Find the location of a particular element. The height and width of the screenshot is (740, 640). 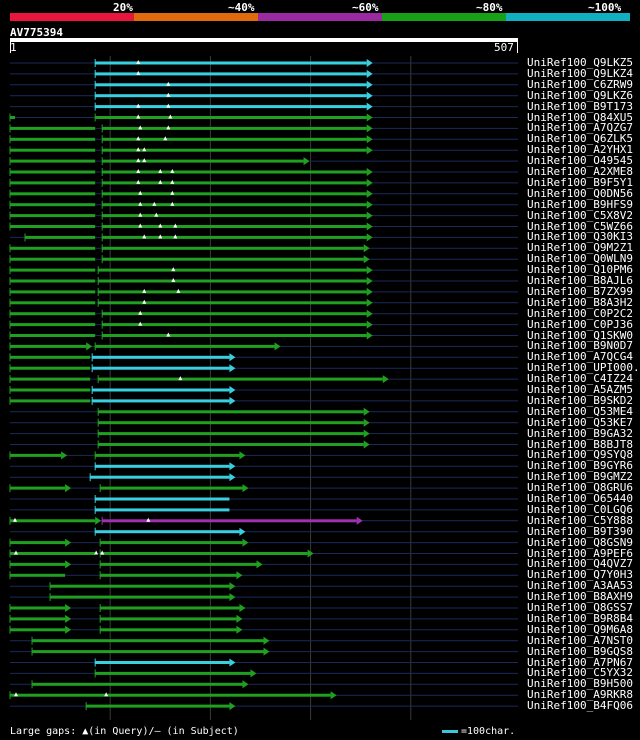

hit-label: UniRef100_Q8GSS7 is located at coordinates (580, 607).